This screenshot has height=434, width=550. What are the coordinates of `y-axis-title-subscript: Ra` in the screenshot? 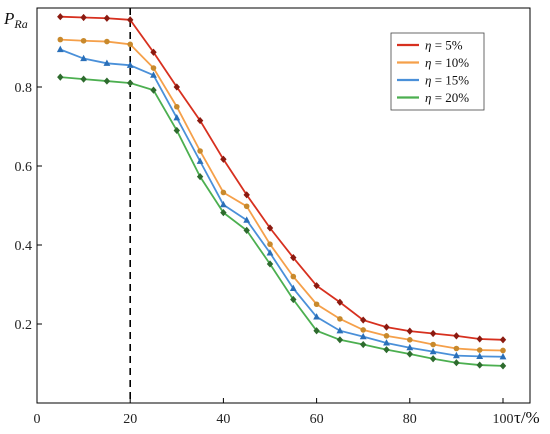 It's located at (20, 24).